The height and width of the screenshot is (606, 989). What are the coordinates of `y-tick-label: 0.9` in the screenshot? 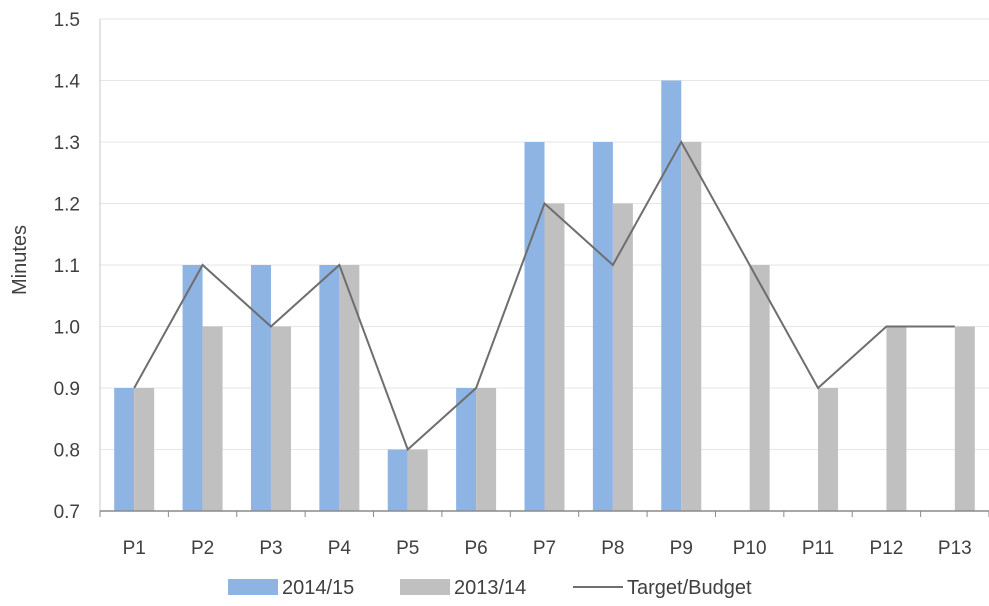 It's located at (67, 389).